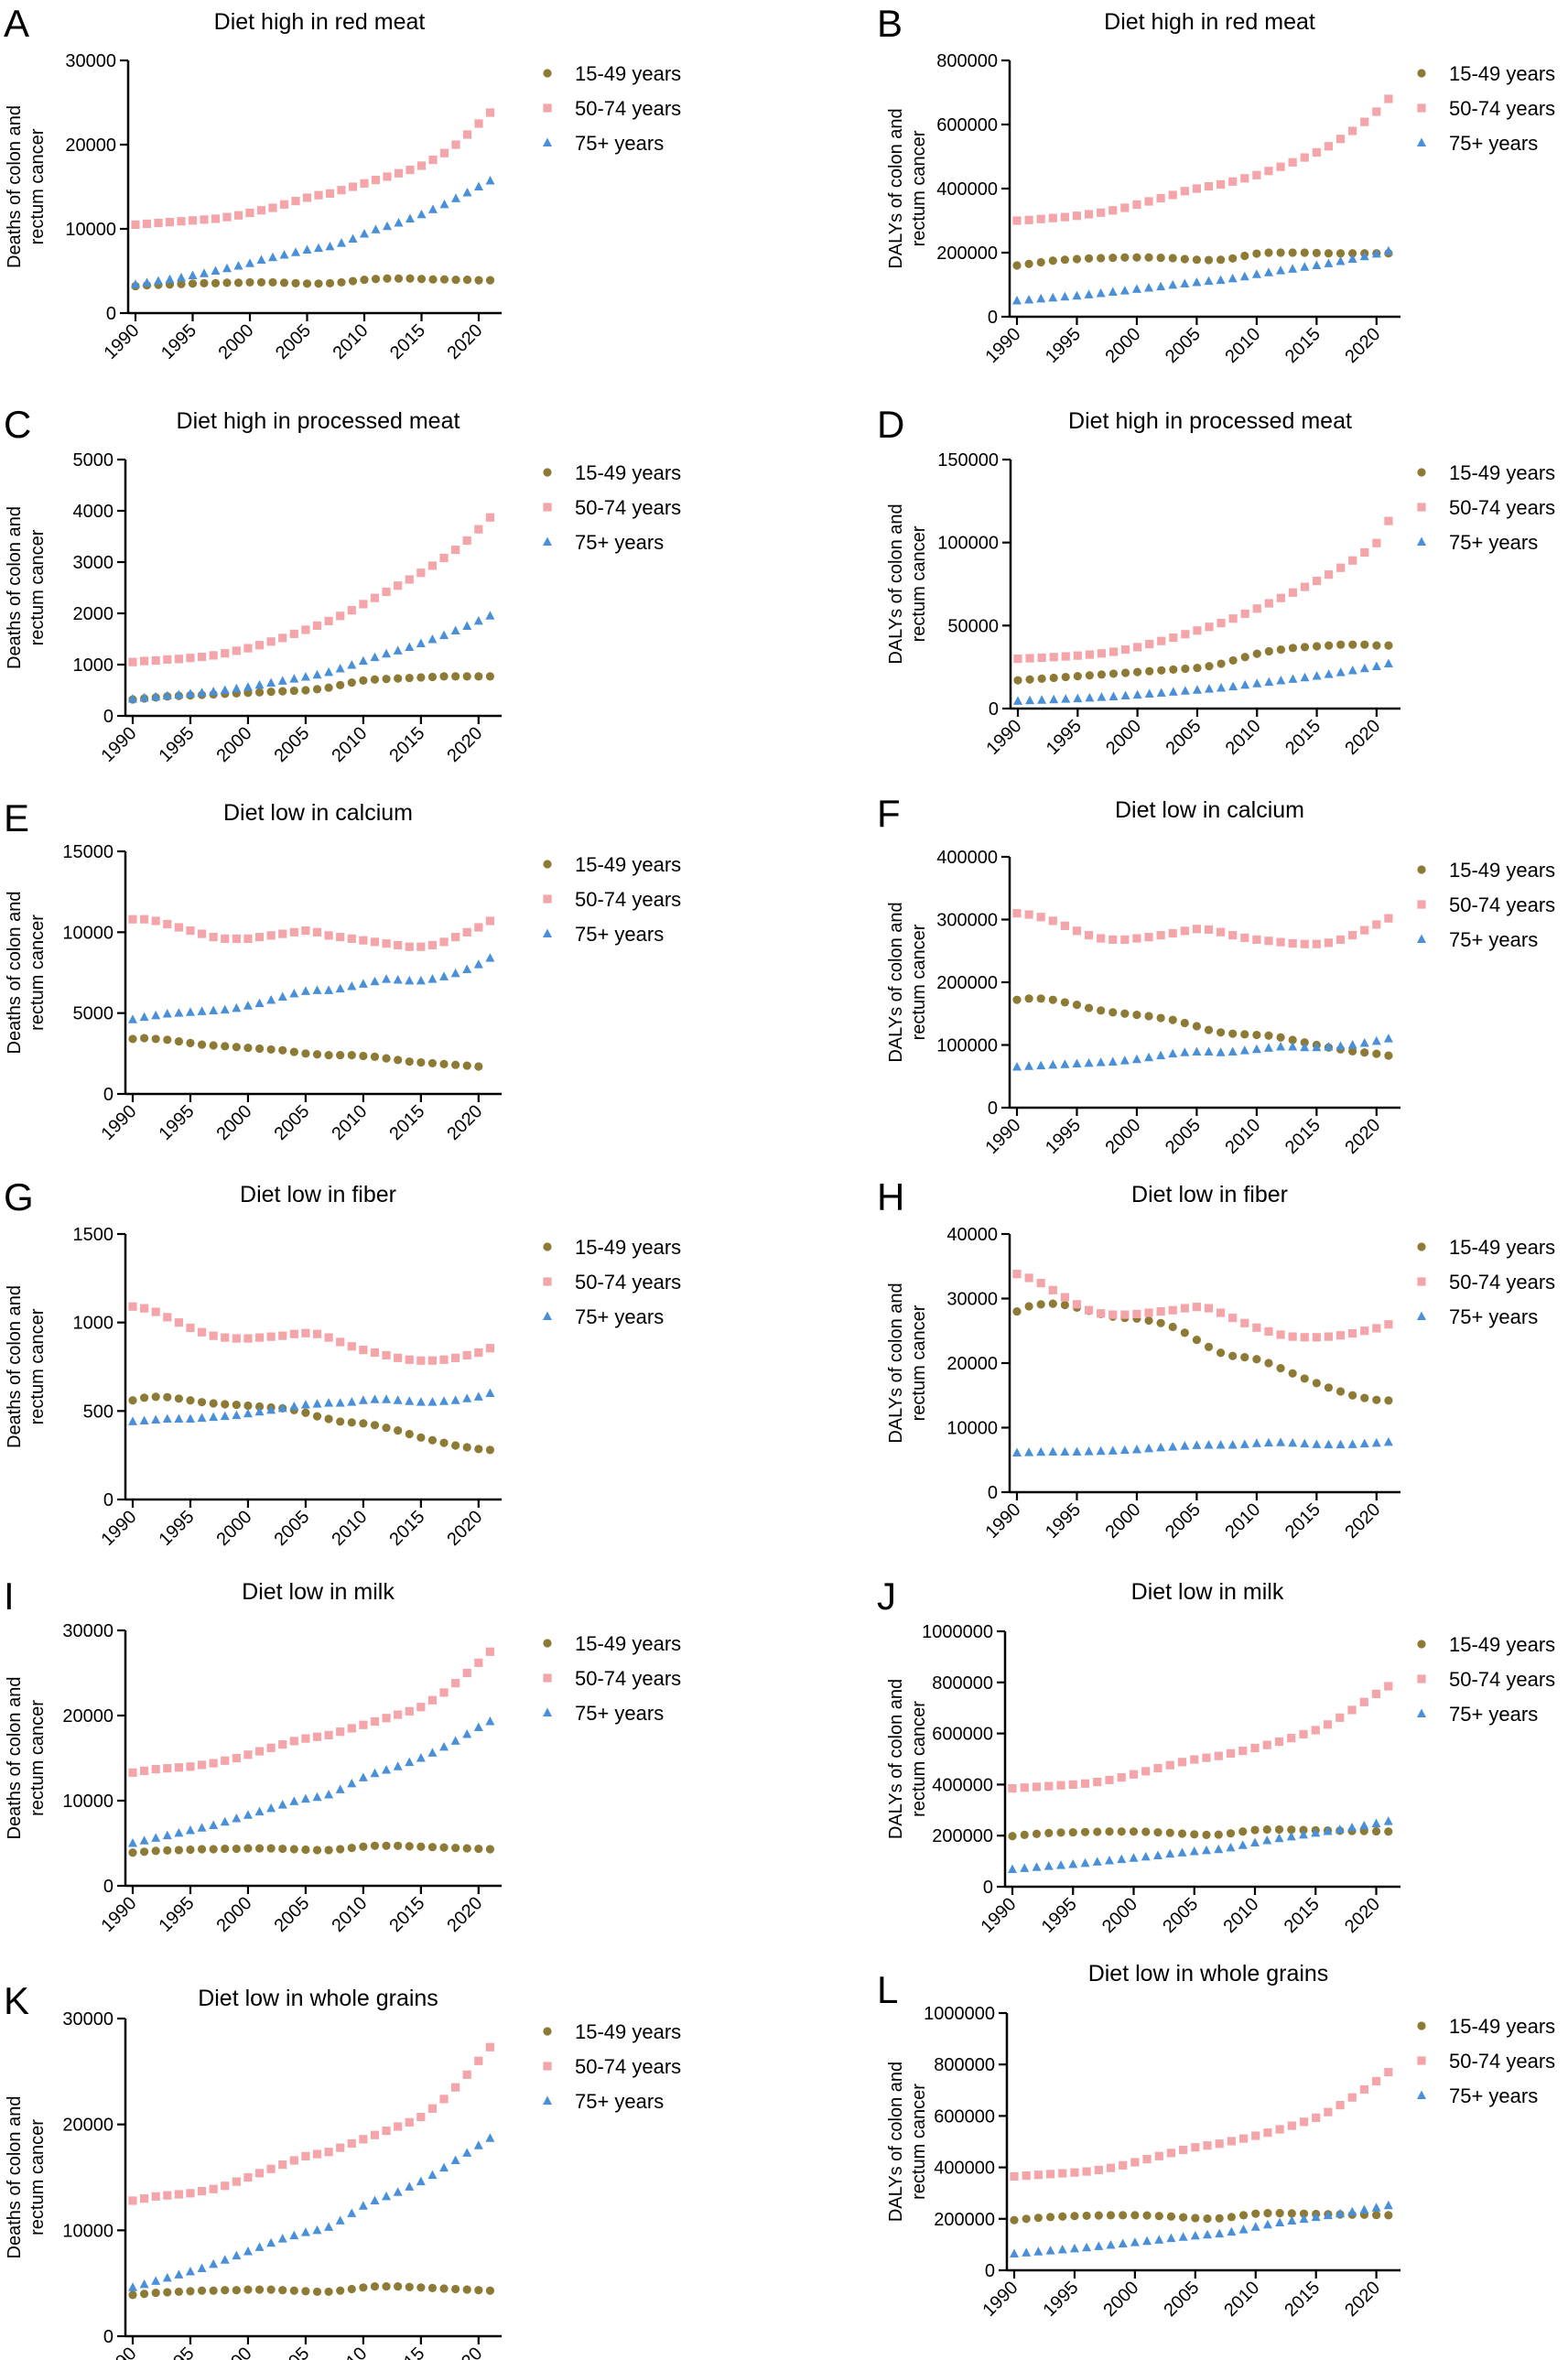 This screenshot has height=2360, width=1568. What do you see at coordinates (957, 1632) in the screenshot?
I see `y-tick-label: 1000000` at bounding box center [957, 1632].